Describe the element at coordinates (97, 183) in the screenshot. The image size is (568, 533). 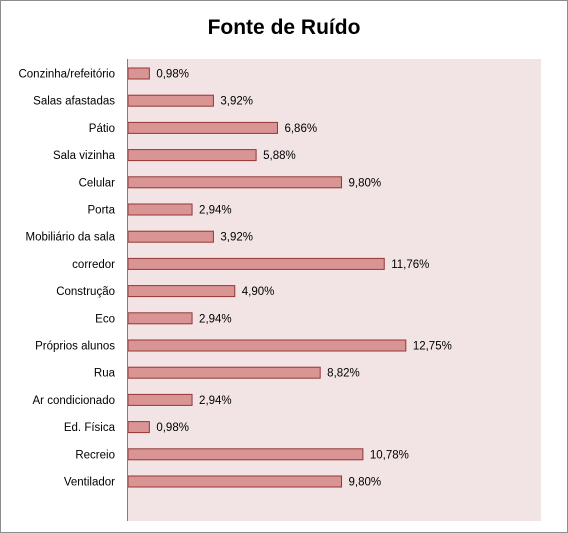
I see `category-label: Celular` at that location.